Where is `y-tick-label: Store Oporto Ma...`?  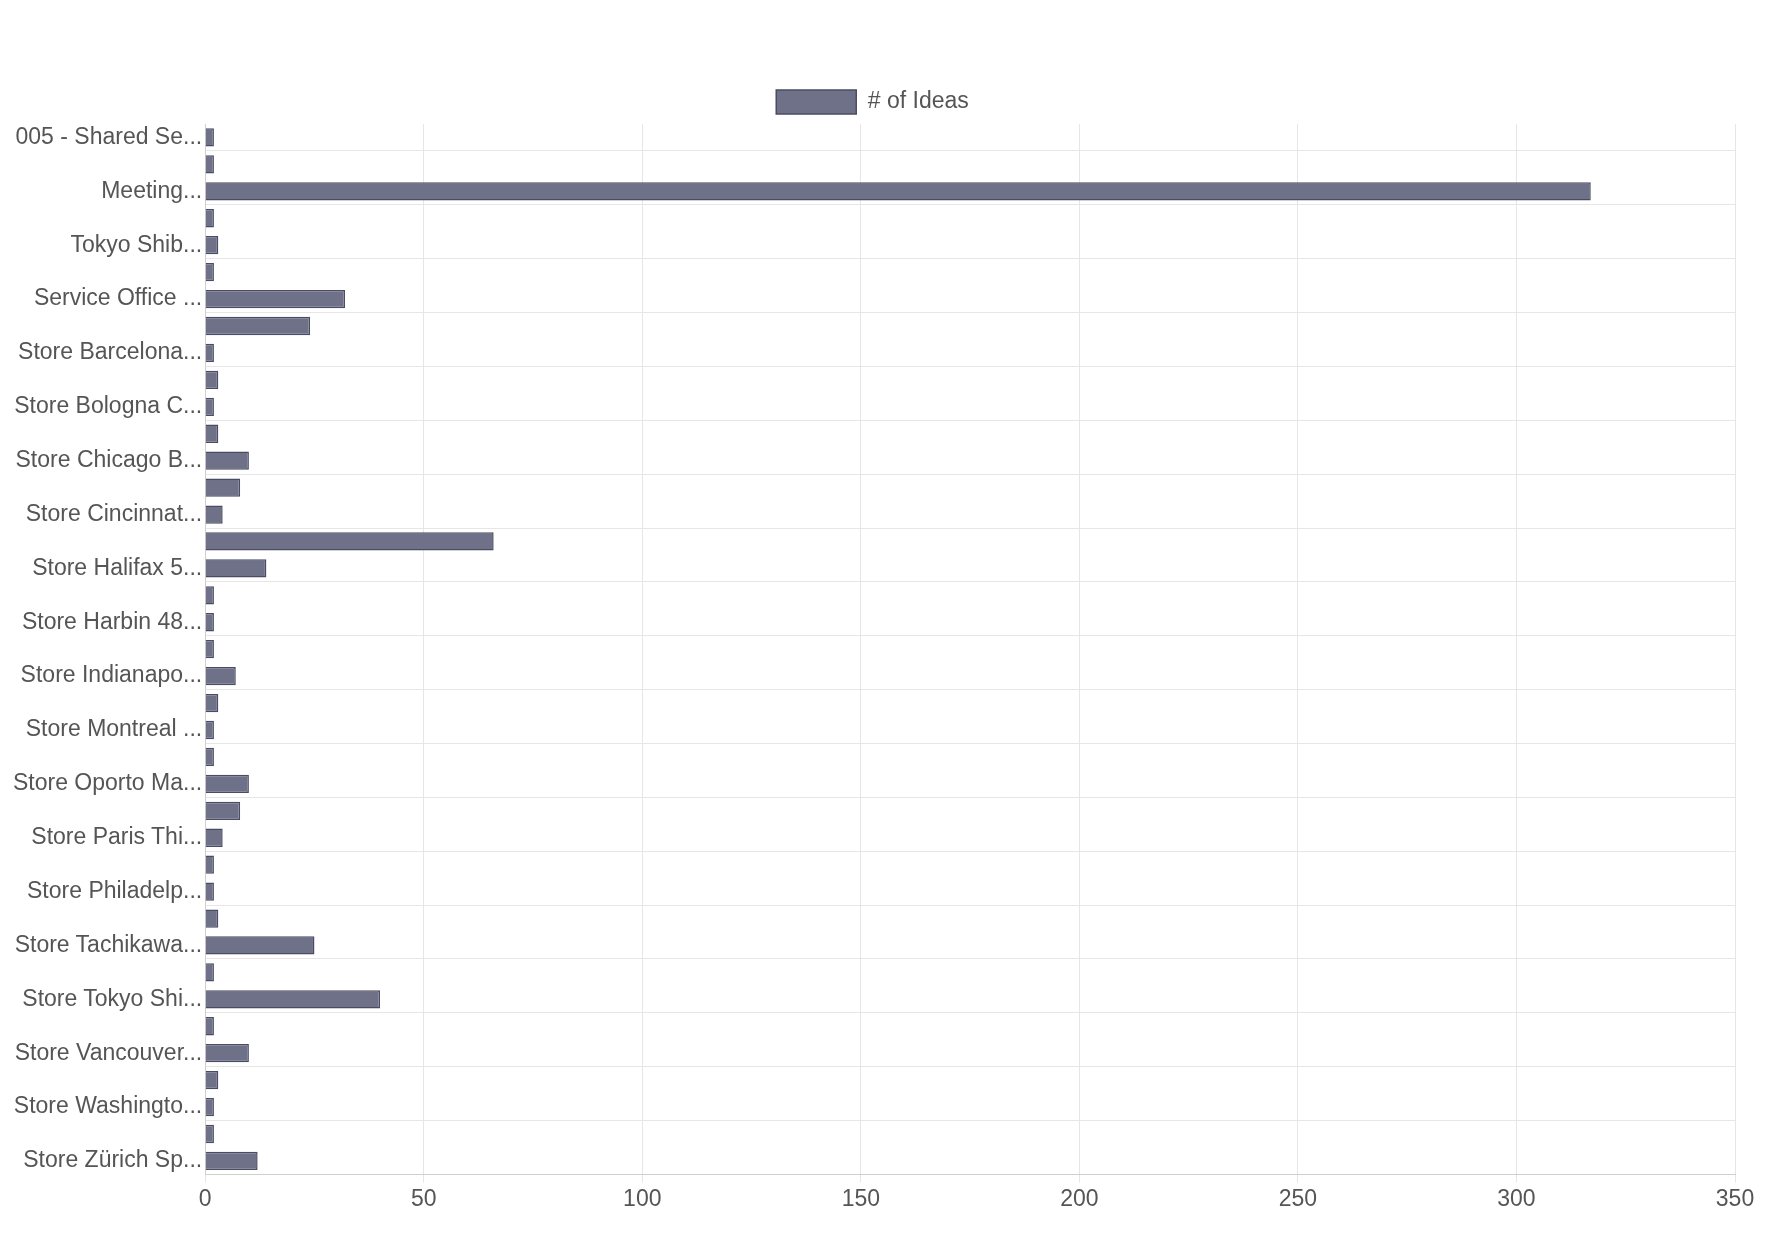
y-tick-label: Store Oporto Ma... is located at coordinates (107, 782).